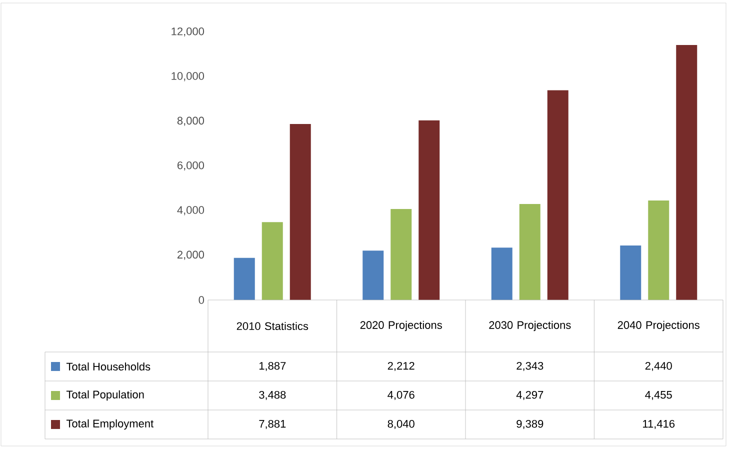 This screenshot has height=449, width=729. I want to click on x-tick-label: 2010 Statistics, so click(272, 326).